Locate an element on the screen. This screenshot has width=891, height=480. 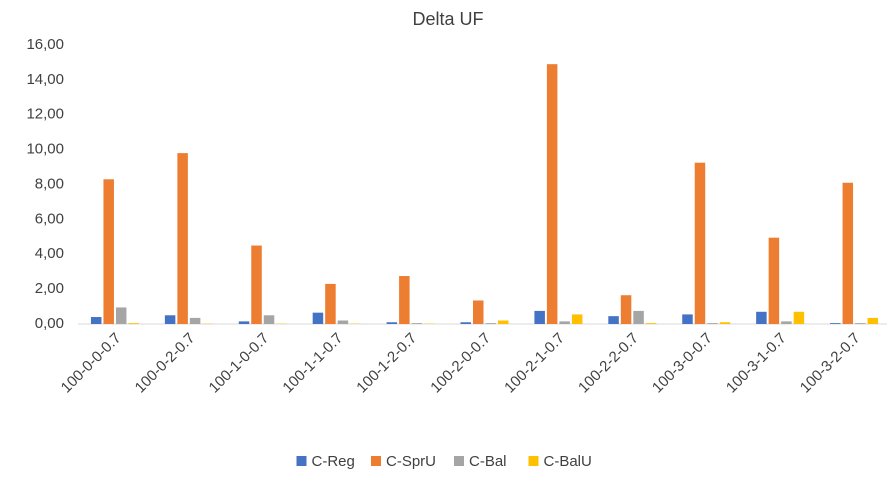
x-tick-label: 100-3-0-0.7 is located at coordinates (682, 363).